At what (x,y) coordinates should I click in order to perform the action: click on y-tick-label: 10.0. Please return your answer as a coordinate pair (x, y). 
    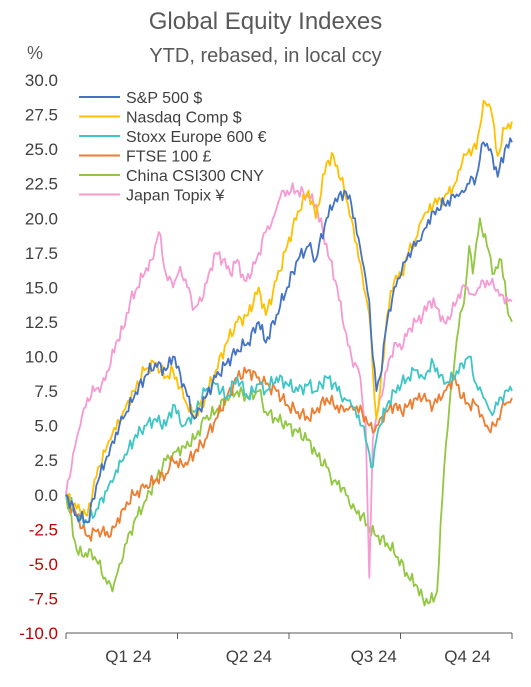
    Looking at the image, I should click on (41, 357).